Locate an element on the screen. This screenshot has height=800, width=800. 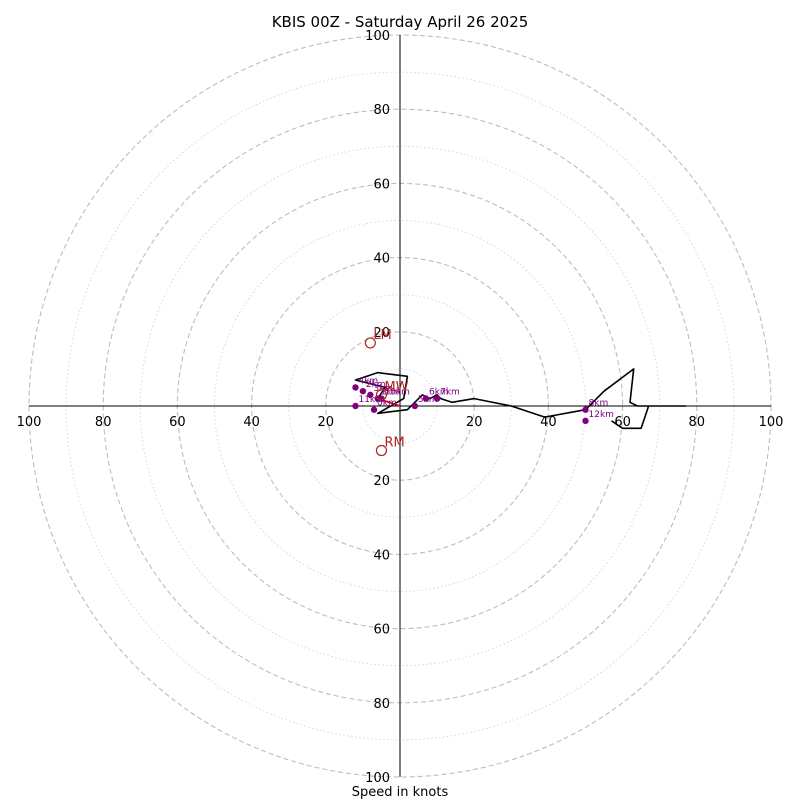
height-marker-label: 0km is located at coordinates (387, 404).